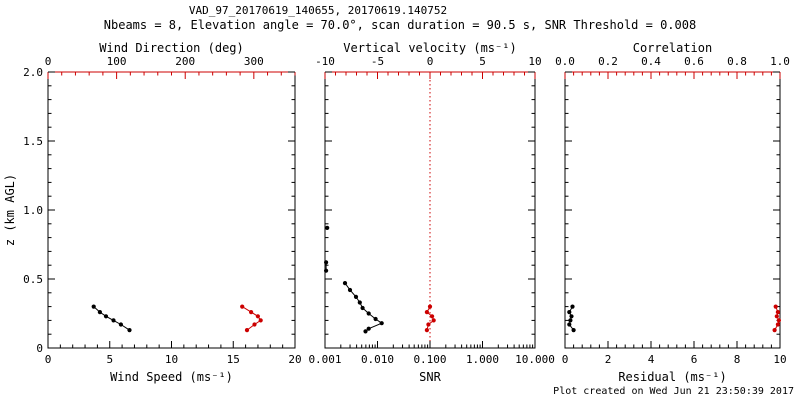 This screenshot has width=800, height=400. Describe the element at coordinates (694, 359) in the screenshot. I see `x-tick-label: 6` at that location.